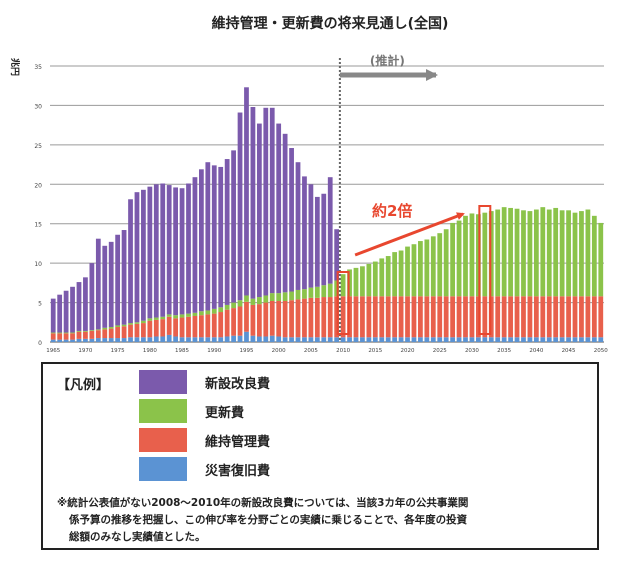 Image resolution: width=637 pixels, height=583 pixels. What do you see at coordinates (38, 106) in the screenshot?
I see `y-tick-label: 30` at bounding box center [38, 106].